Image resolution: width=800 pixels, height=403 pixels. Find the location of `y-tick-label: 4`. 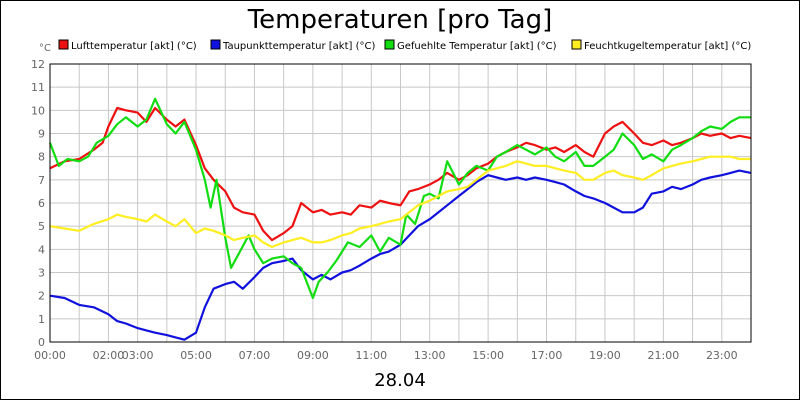

y-tick-label: 4 is located at coordinates (41, 249).